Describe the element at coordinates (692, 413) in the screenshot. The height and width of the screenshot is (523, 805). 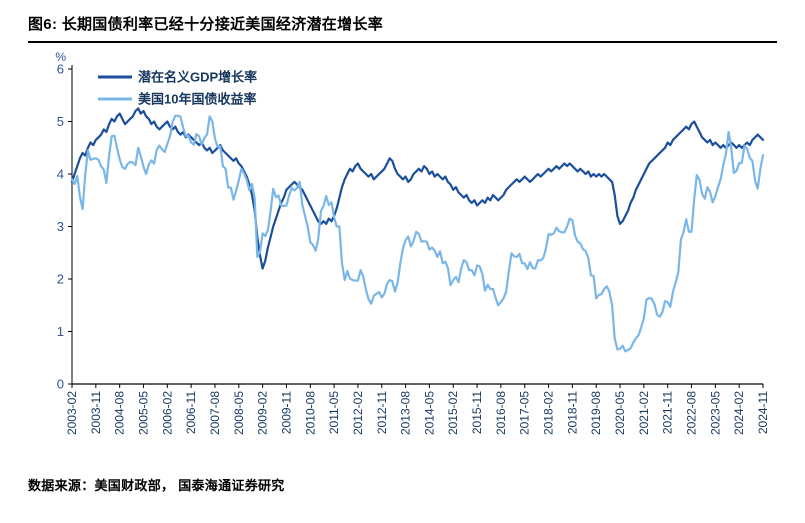
I see `x-tick-label: 2022-08` at that location.